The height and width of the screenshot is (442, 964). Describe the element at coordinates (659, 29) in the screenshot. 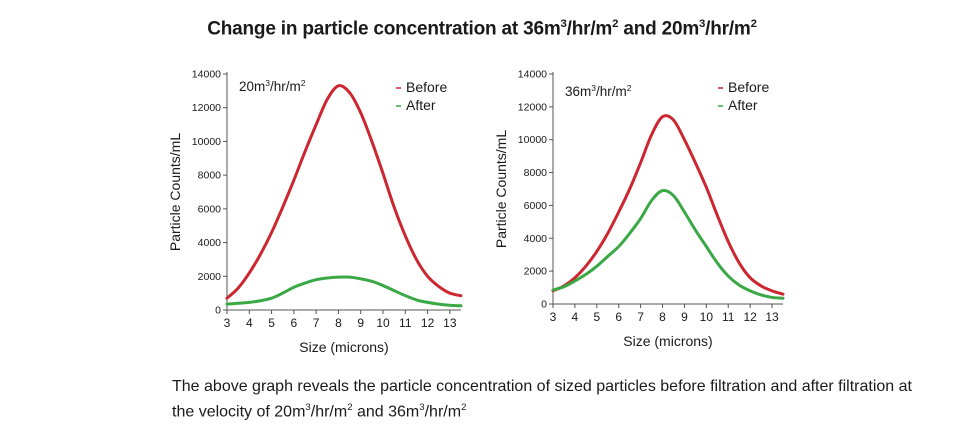

I see `title-part: and 20m` at that location.